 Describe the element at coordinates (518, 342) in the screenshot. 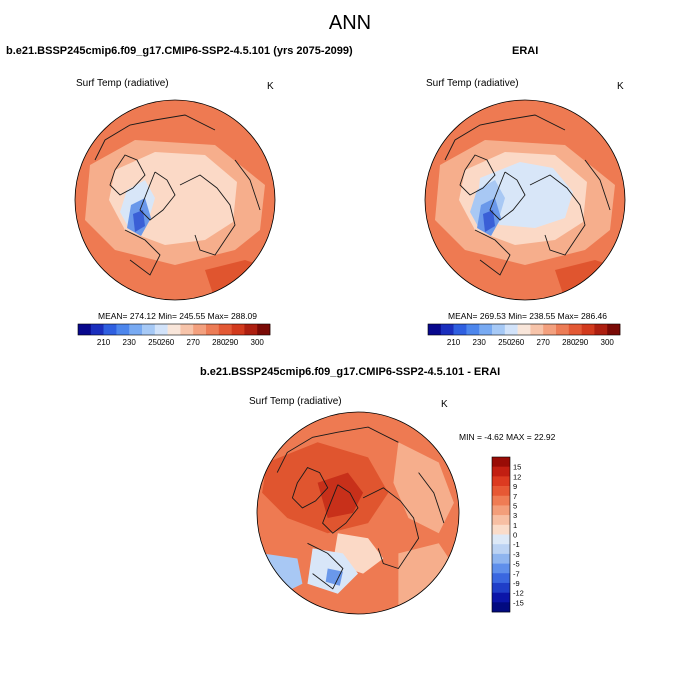

I see `panel2-colorbar-tick-label-3: 260` at that location.